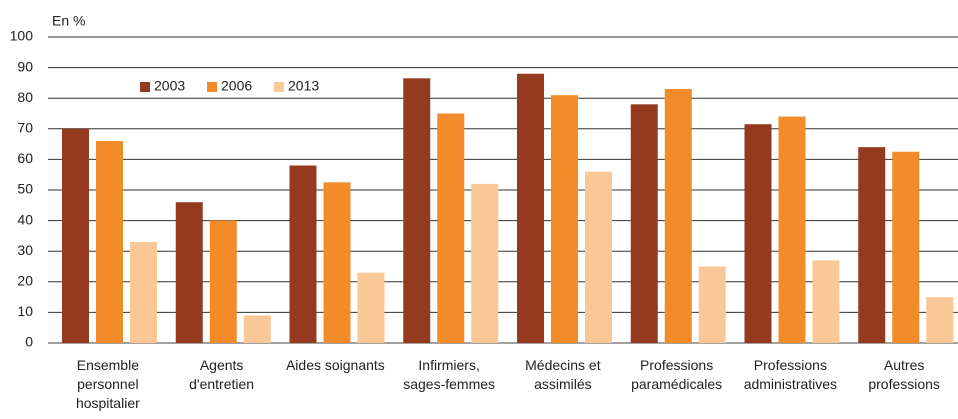 The width and height of the screenshot is (958, 419). I want to click on legend-label: 2006, so click(236, 86).